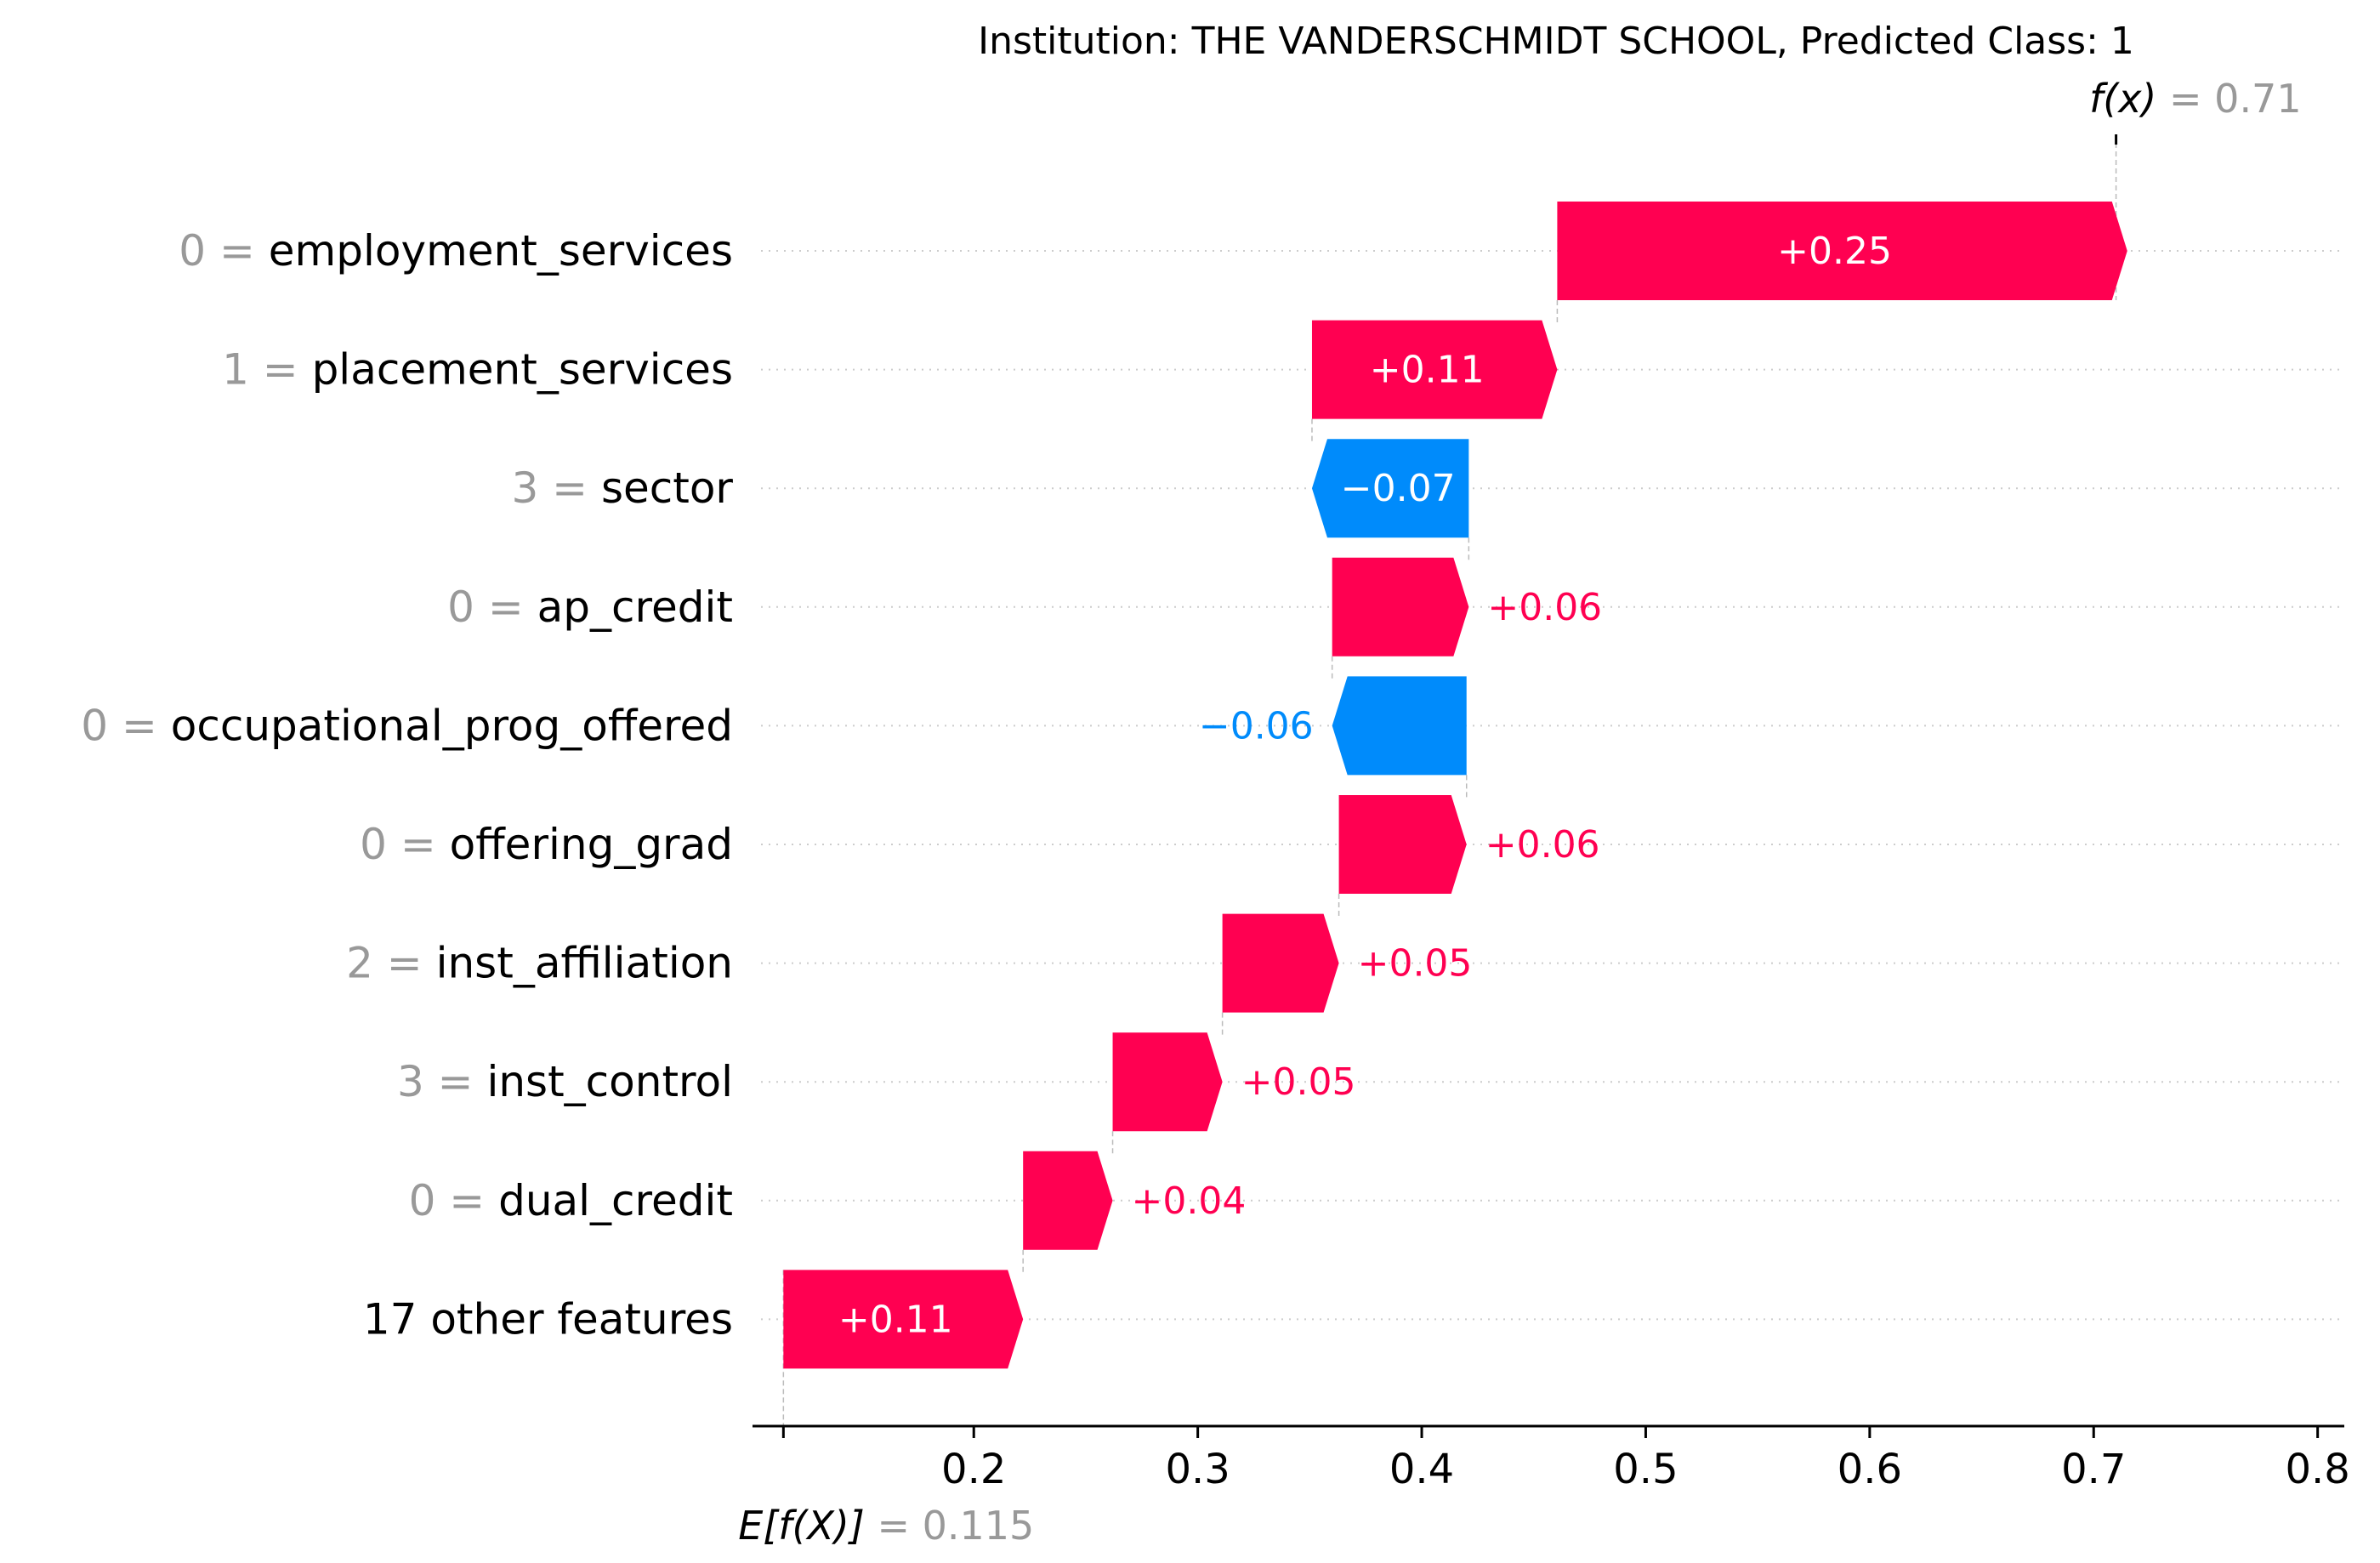  I want to click on feature-label: 2 = inst_affiliation, so click(539, 963).